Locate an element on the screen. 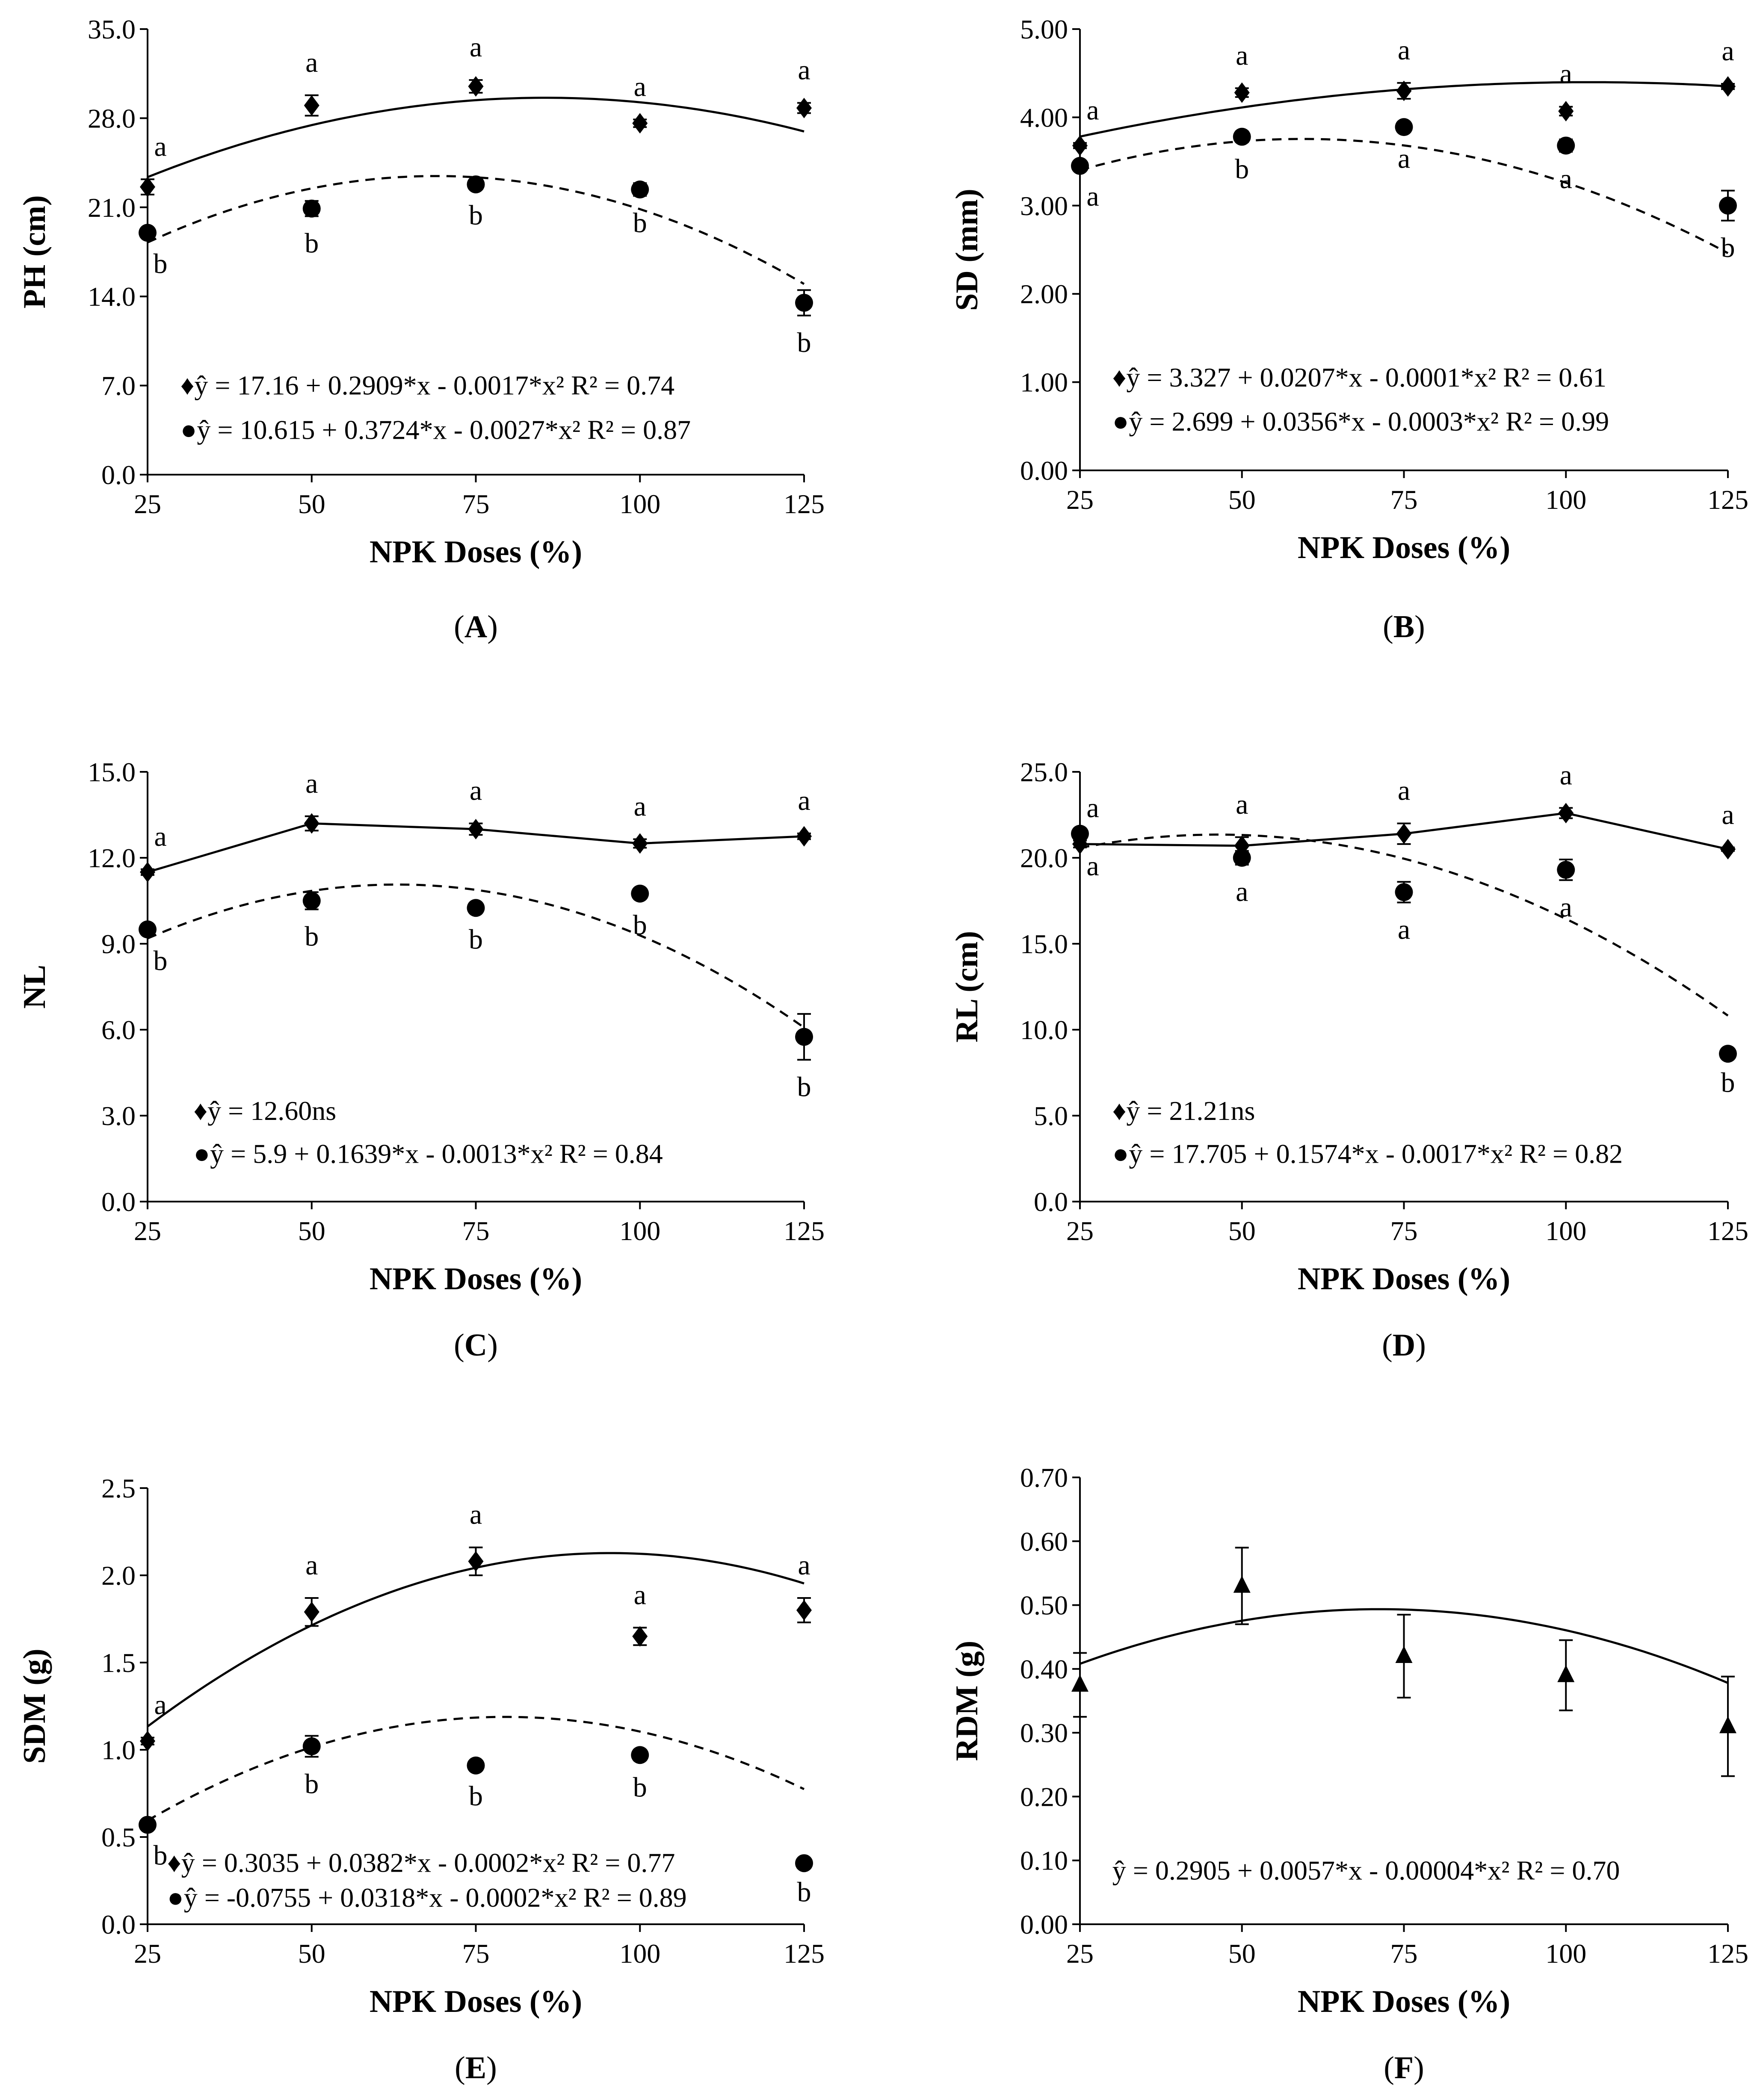 Image resolution: width=1754 pixels, height=2100 pixels. y-tick-label: 5.0 is located at coordinates (1051, 1116).